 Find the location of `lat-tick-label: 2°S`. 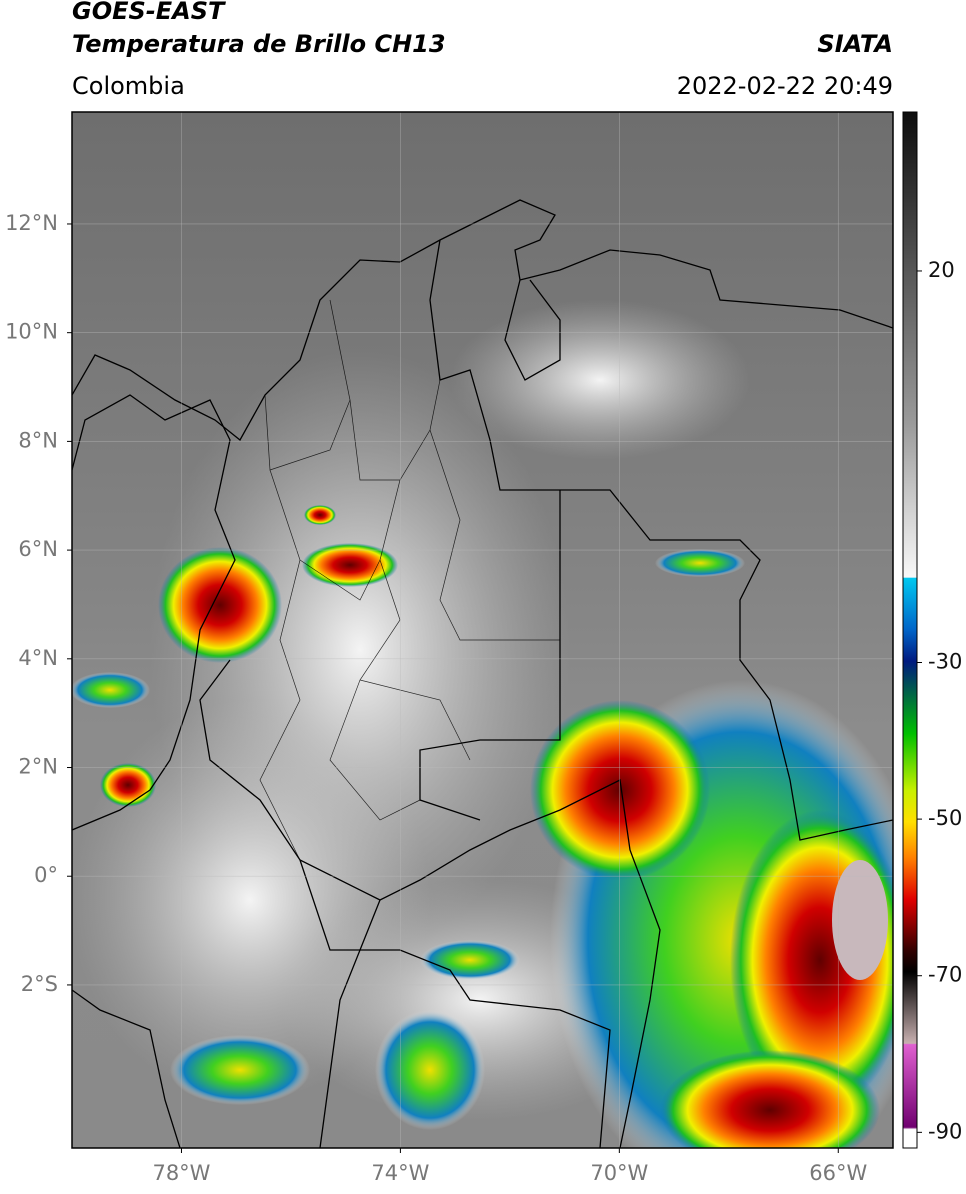

lat-tick-label: 2°S is located at coordinates (39, 984).